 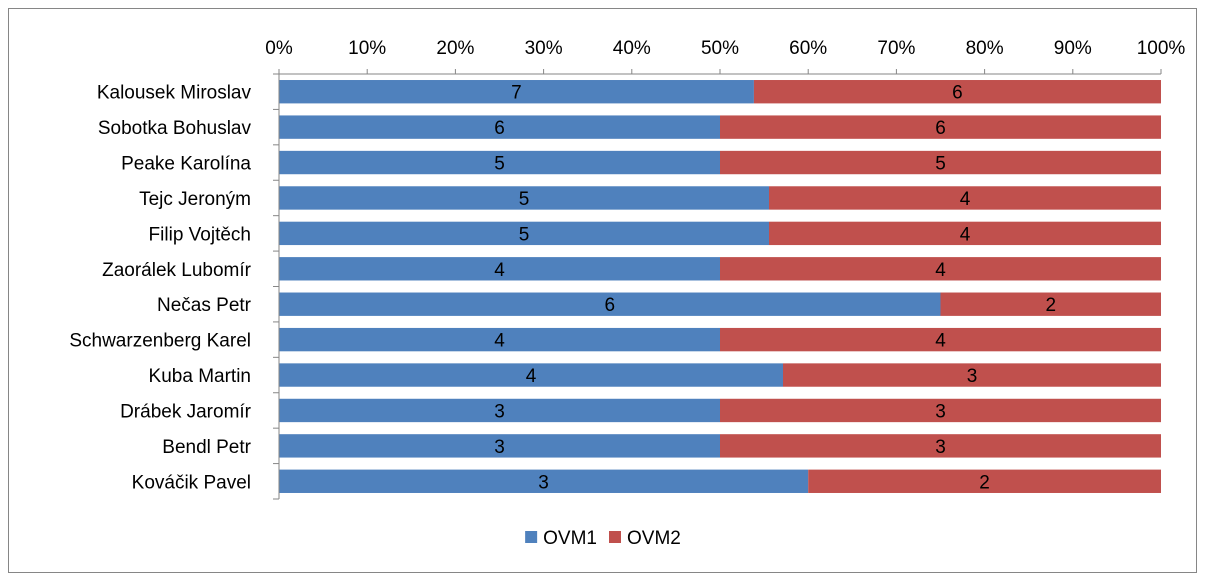 I want to click on category-label: Schwarzenberg Karel, so click(x=160, y=341).